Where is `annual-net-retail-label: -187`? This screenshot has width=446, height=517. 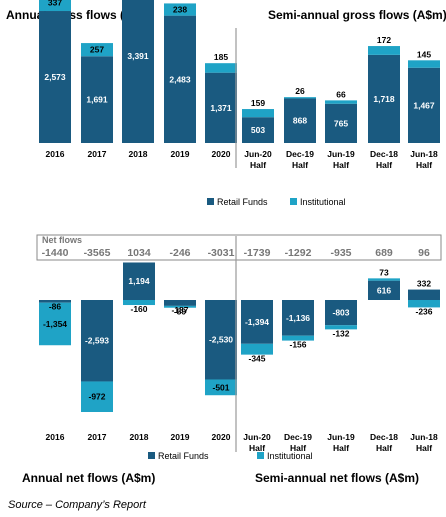 annual-net-retail-label: -187 is located at coordinates (179, 310).